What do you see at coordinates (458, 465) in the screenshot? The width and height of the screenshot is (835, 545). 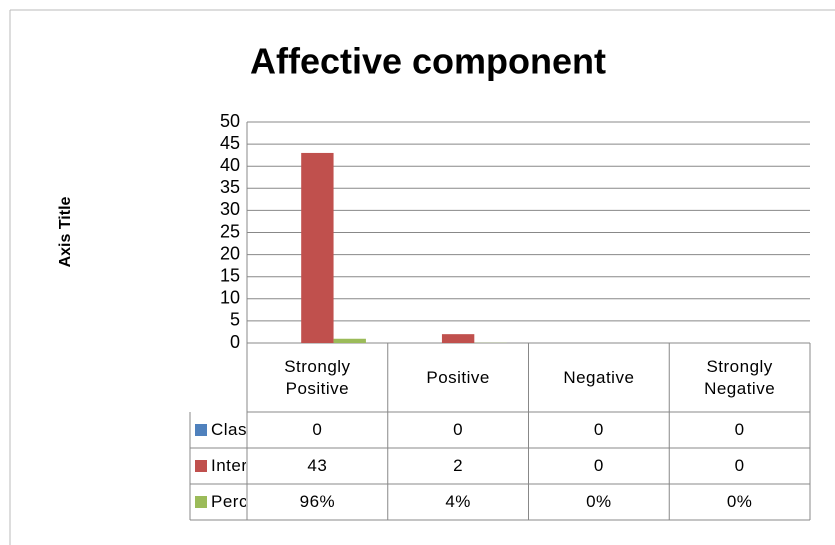 I see `table-value: 2` at bounding box center [458, 465].